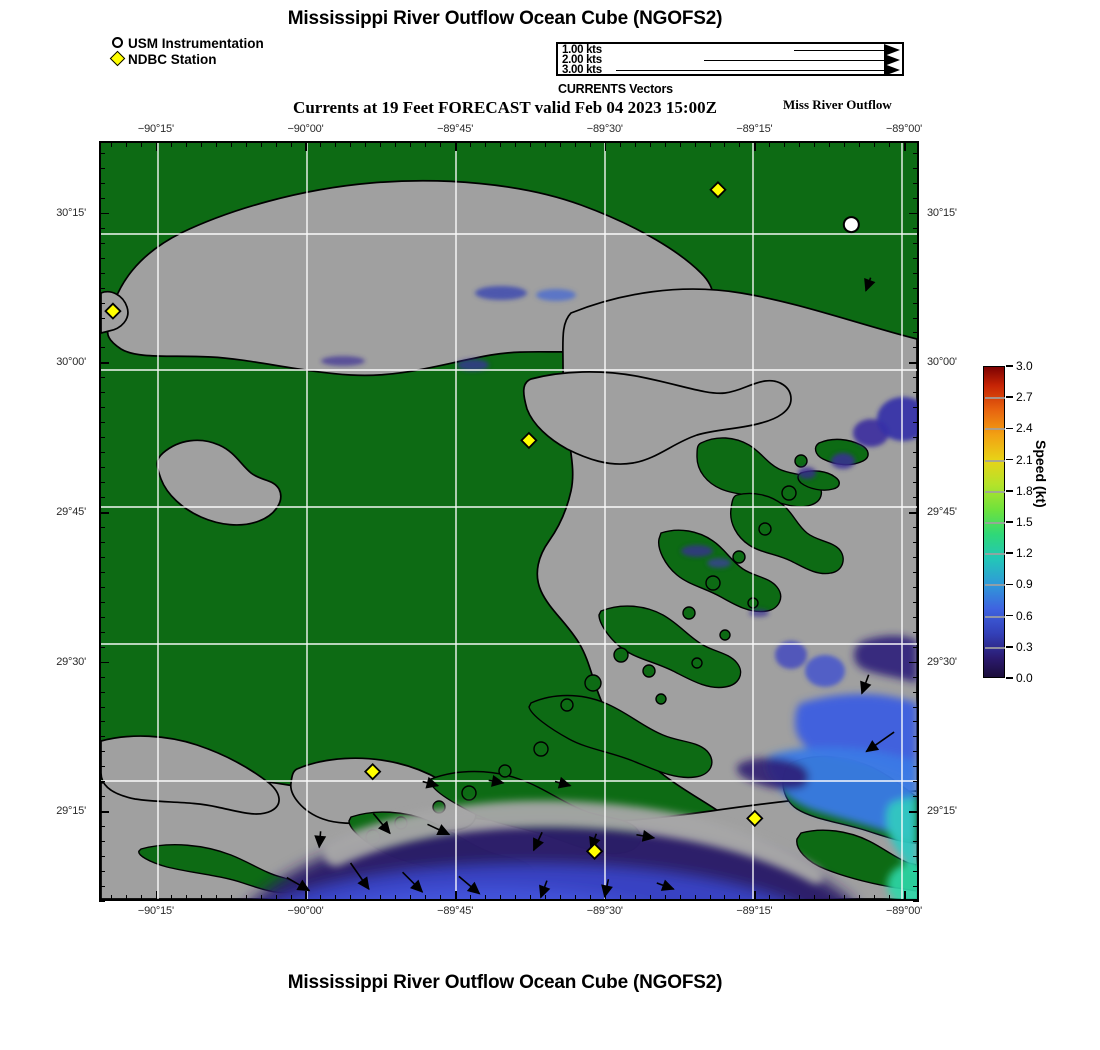 Image resolution: width=1100 pixels, height=1050 pixels. What do you see at coordinates (155, 129) in the screenshot?
I see `axis-tick-label: −90°15'` at bounding box center [155, 129].